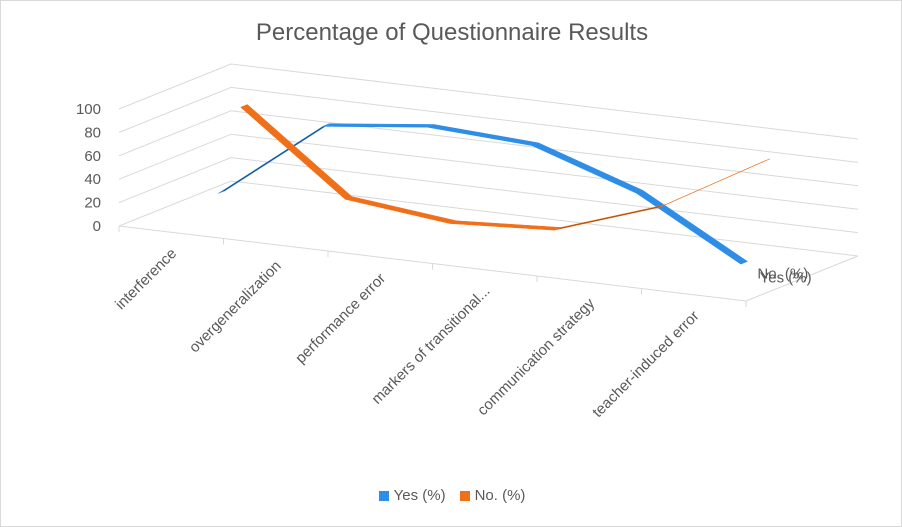  Describe the element at coordinates (88, 168) in the screenshot. I see `y-axis-ticks: 0 20 40 60 80 100` at that location.